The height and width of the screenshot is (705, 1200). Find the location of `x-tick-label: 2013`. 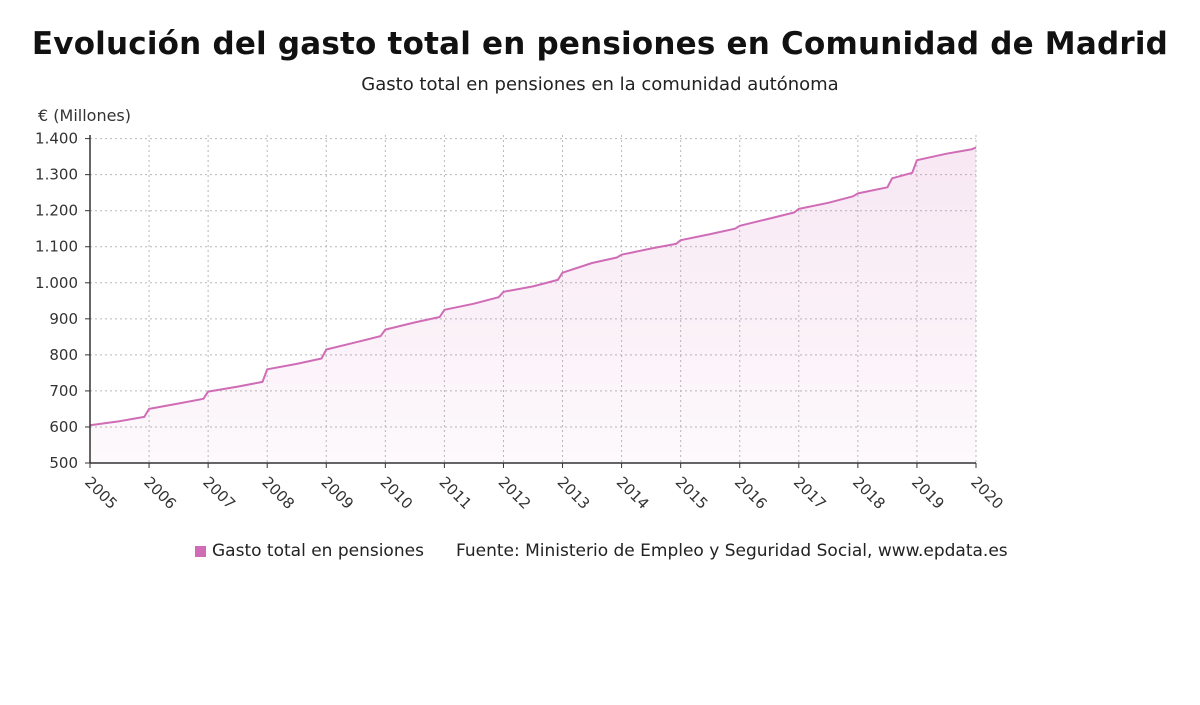

x-tick-label: 2013 is located at coordinates (574, 493).